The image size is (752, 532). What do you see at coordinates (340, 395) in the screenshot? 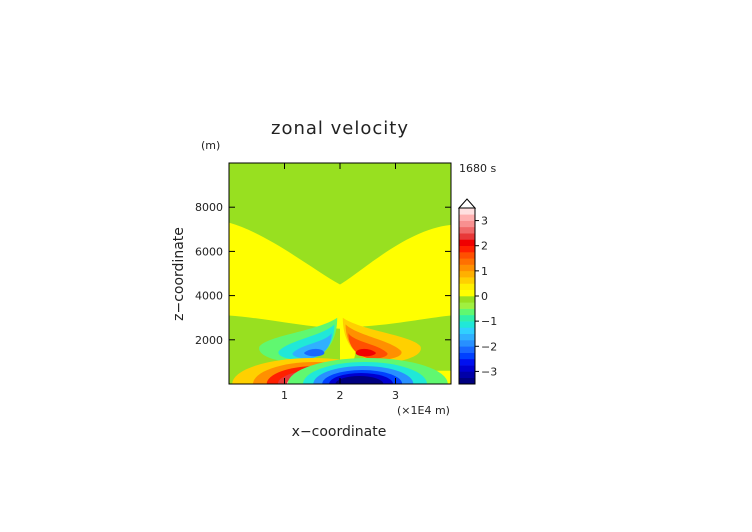
I see `x-tick-label: 2` at bounding box center [340, 395].